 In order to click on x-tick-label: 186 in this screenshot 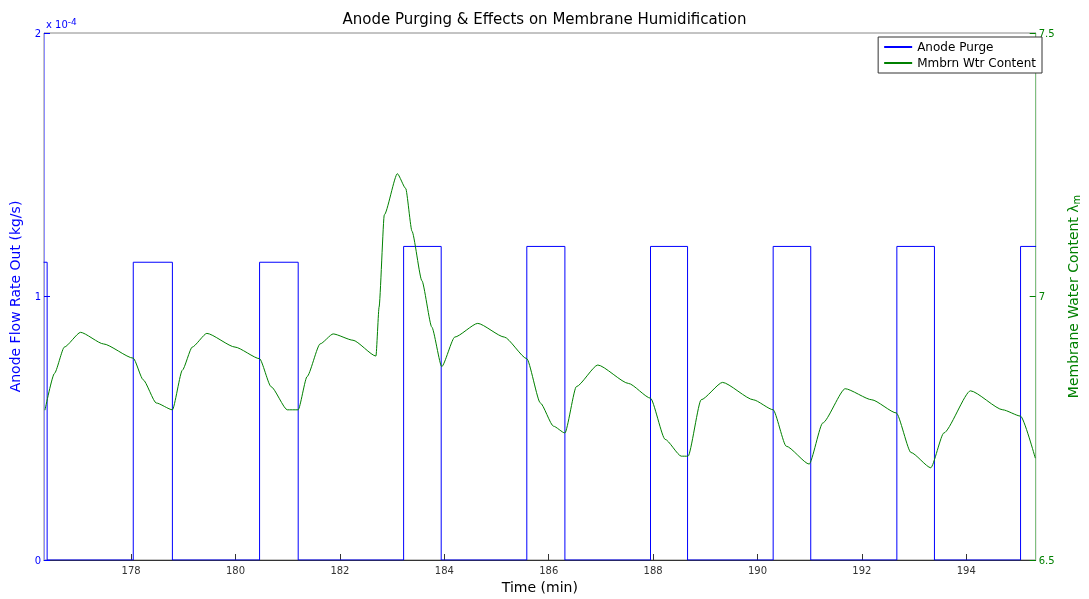, I will do `click(549, 570)`.